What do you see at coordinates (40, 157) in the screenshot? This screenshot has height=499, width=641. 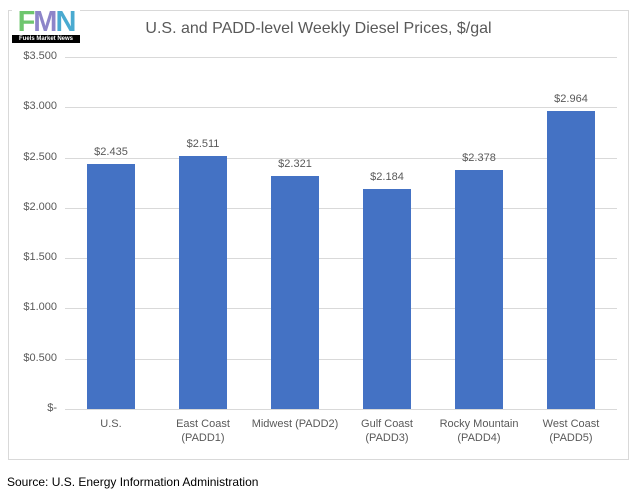 I see `y-axis-tick-label: $2.500` at bounding box center [40, 157].